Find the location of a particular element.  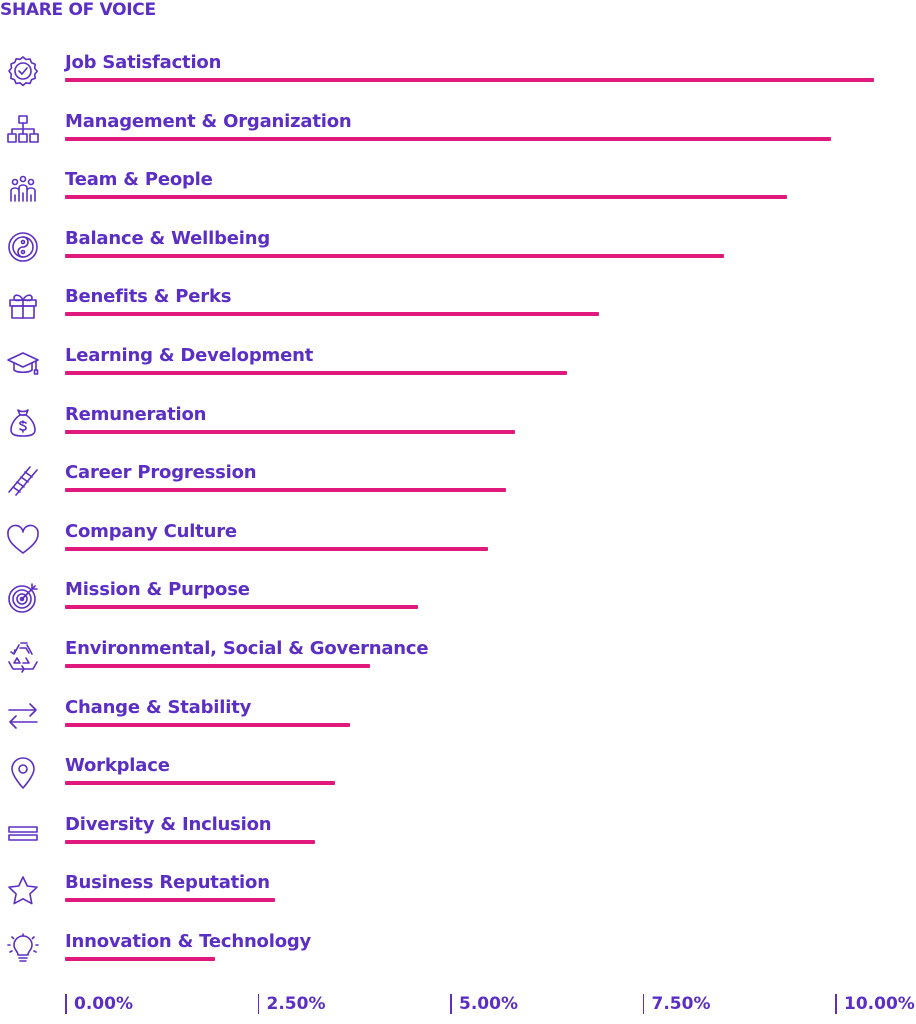

bar-row: Balance & Wellbeing is located at coordinates (458, 253).